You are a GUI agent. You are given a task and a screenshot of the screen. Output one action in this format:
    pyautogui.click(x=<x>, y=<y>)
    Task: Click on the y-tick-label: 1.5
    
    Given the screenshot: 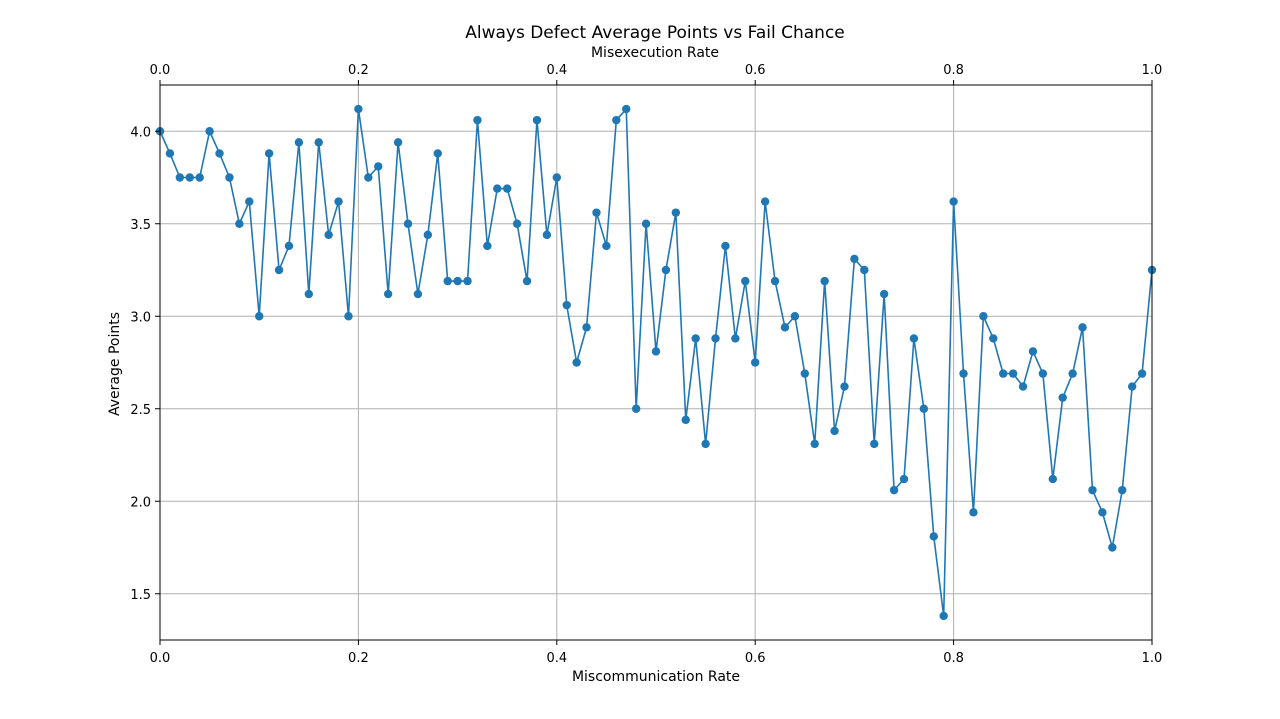 What is the action you would take?
    pyautogui.click(x=140, y=595)
    